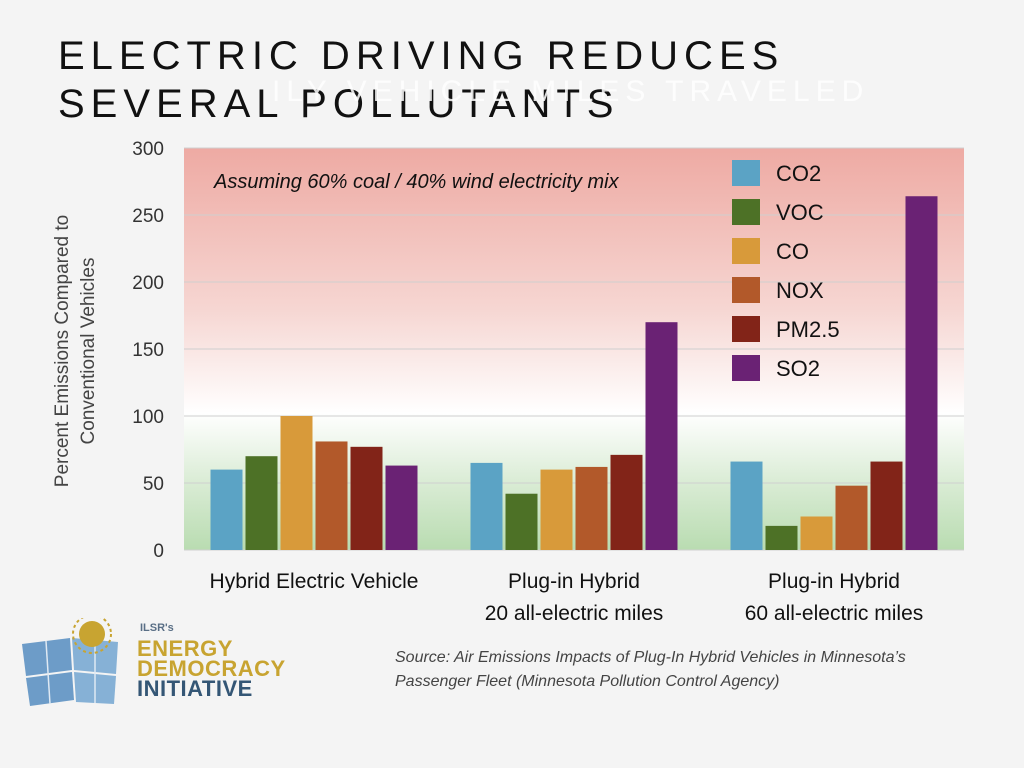 Image resolution: width=1024 pixels, height=768 pixels. What do you see at coordinates (808, 329) in the screenshot?
I see `legend-label: PM2.5` at bounding box center [808, 329].